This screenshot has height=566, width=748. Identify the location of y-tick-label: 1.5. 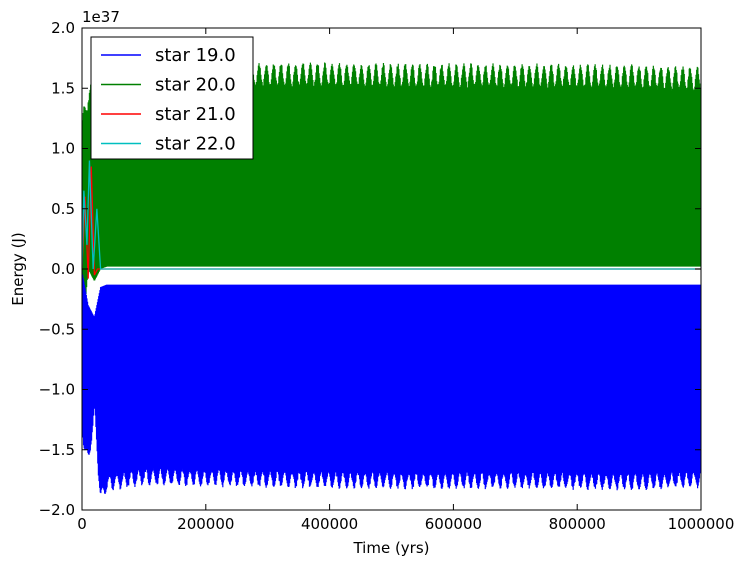
(63, 88).